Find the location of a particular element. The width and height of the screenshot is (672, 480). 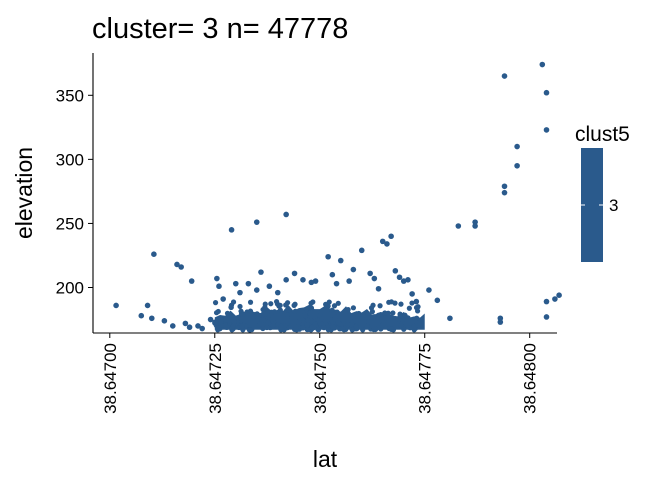

legend: clust5 3 is located at coordinates (602, 192).